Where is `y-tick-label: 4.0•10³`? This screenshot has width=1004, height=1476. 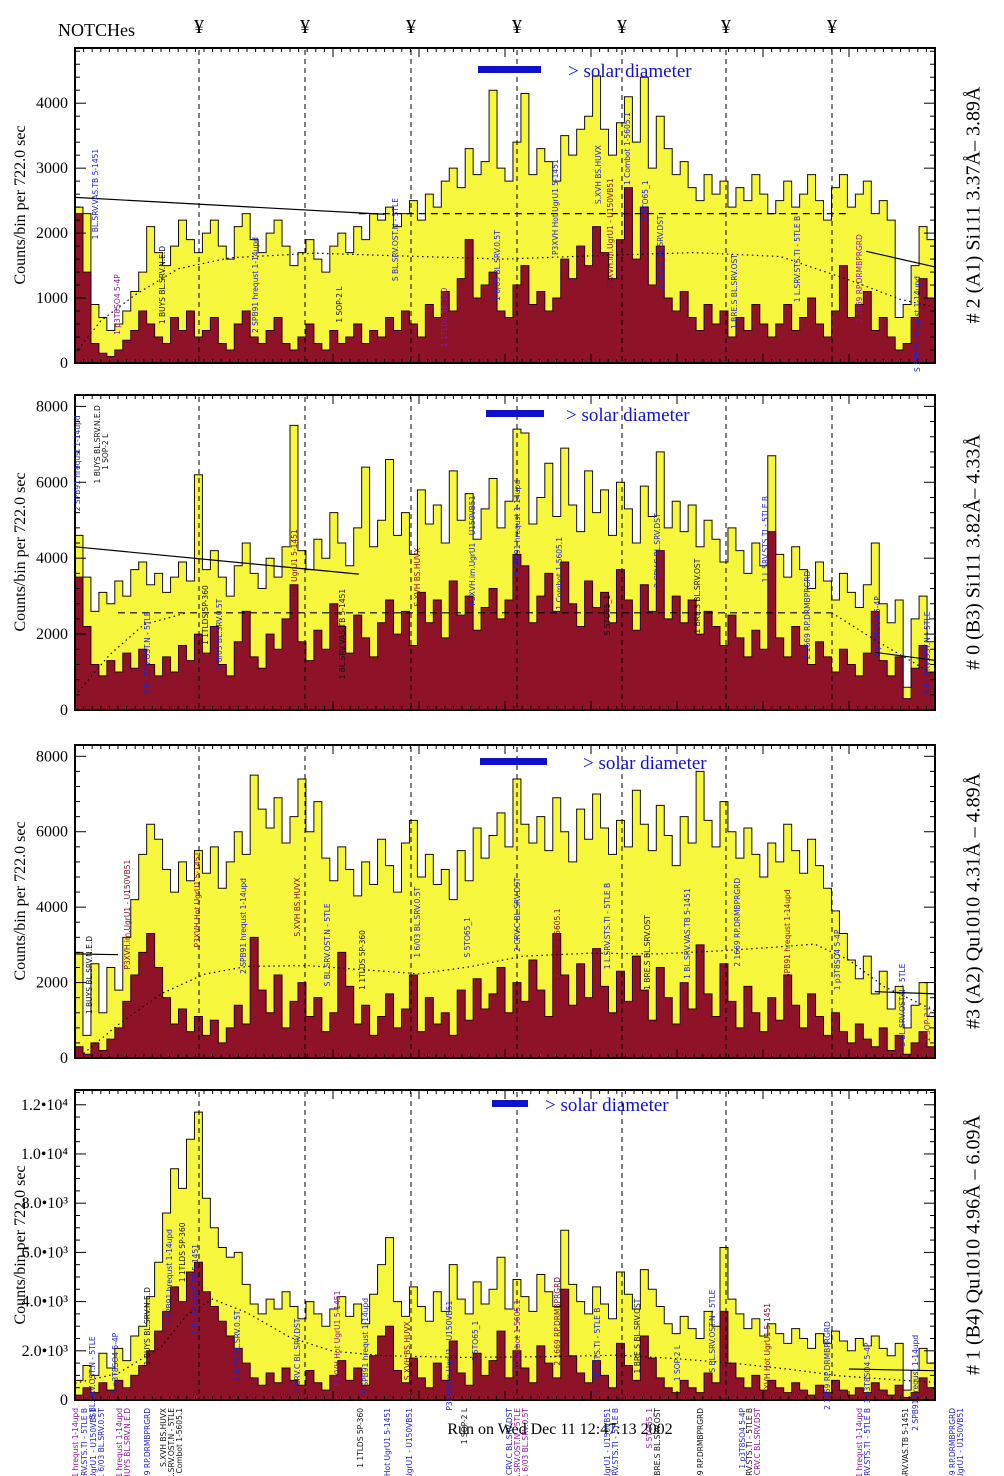
y-tick-label: 4.0•10³ is located at coordinates (45, 1302).